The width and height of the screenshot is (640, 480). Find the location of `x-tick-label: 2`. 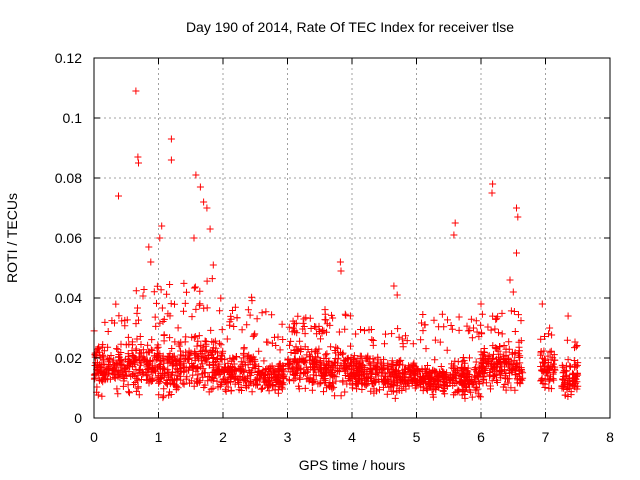

x-tick-label: 2 is located at coordinates (223, 437).